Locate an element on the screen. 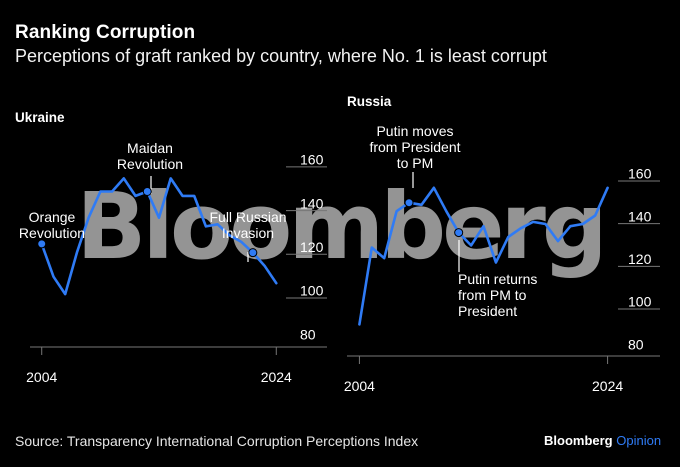 The image size is (680, 467). brand-suffix: Opinion is located at coordinates (639, 440).